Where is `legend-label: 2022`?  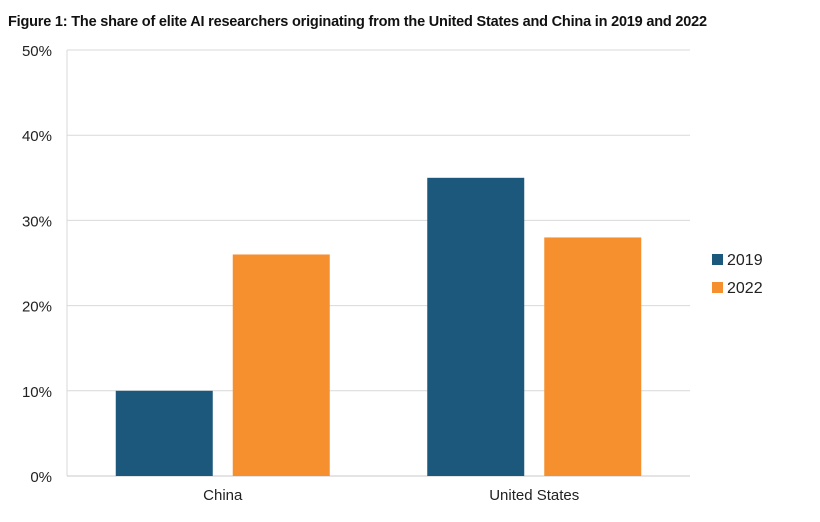
legend-label: 2022 is located at coordinates (745, 288).